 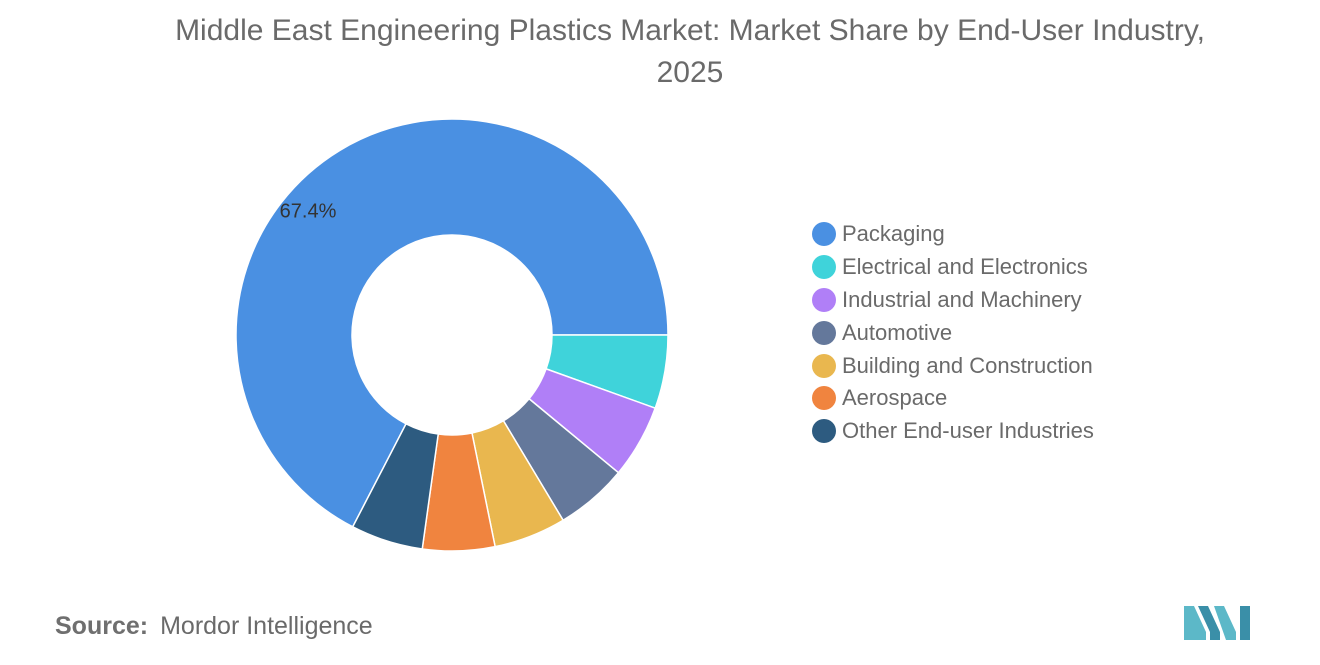 I want to click on legend-item: Other End-user Industries, so click(x=953, y=431).